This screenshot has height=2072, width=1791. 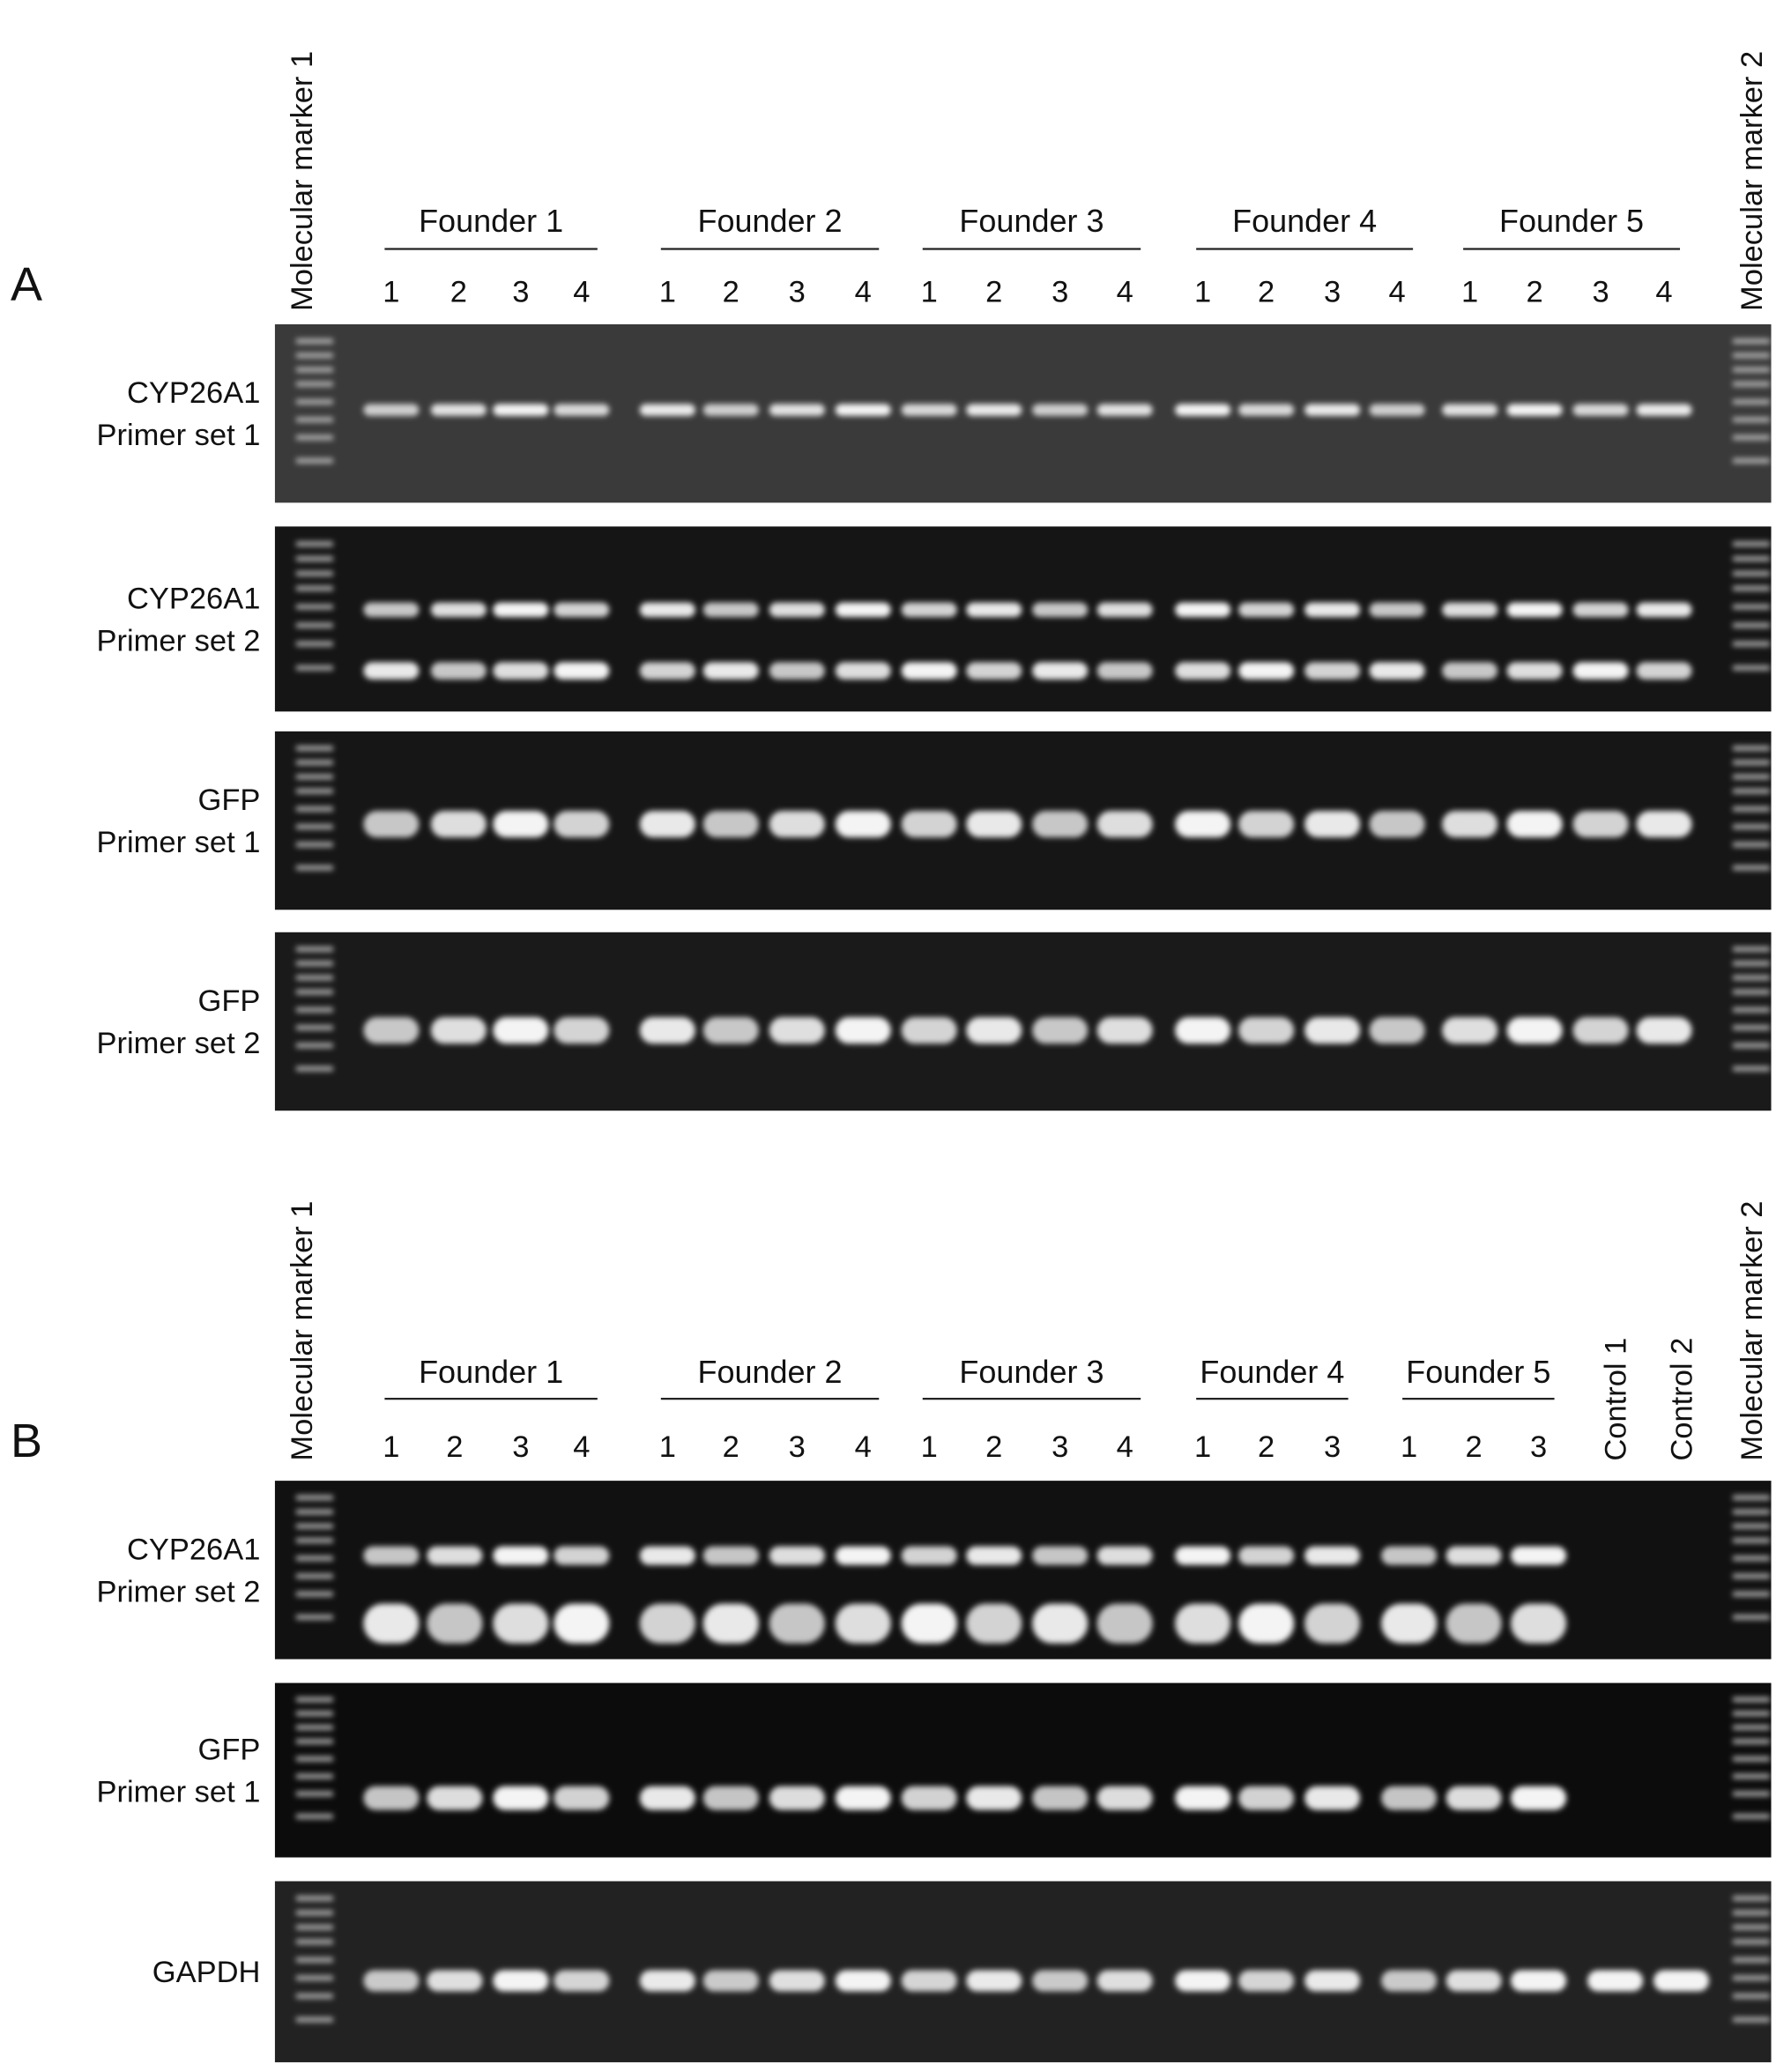 What do you see at coordinates (229, 800) in the screenshot?
I see `gel-label: GFP` at bounding box center [229, 800].